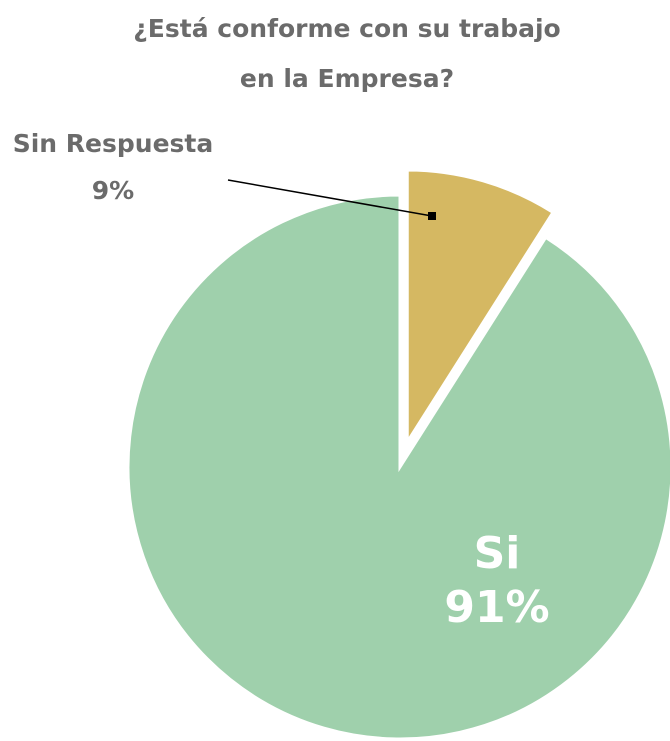  Describe the element at coordinates (432, 216) in the screenshot. I see `leader-marker` at that location.